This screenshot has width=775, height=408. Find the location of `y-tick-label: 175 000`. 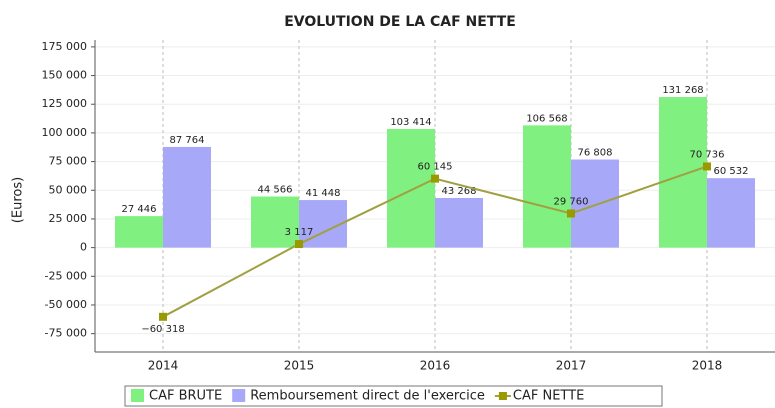

y-tick-label: 175 000 is located at coordinates (65, 46).